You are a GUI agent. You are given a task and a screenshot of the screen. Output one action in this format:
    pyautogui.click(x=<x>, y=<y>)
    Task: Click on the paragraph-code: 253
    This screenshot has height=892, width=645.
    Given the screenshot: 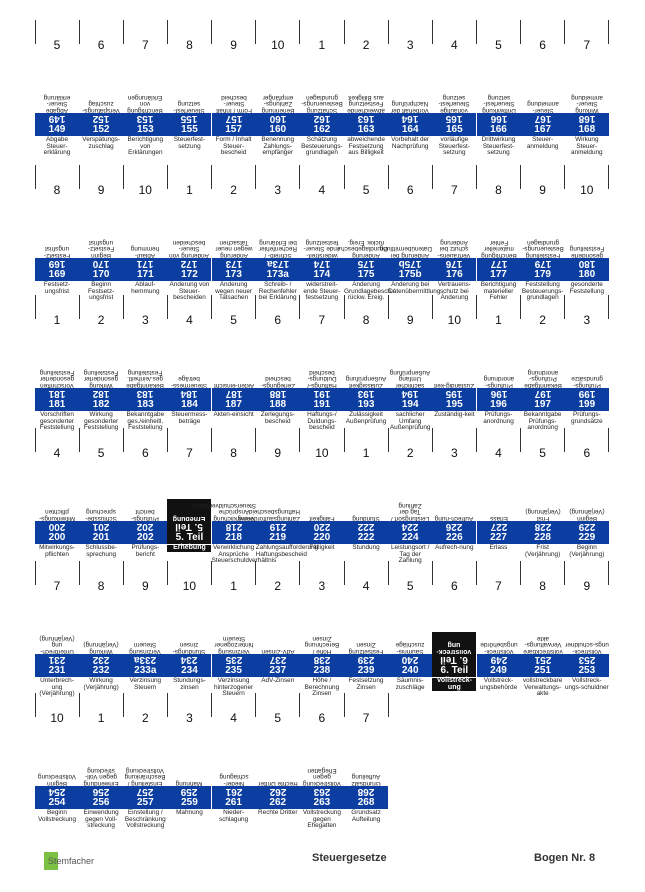 What is the action you would take?
    pyautogui.click(x=586, y=671)
    